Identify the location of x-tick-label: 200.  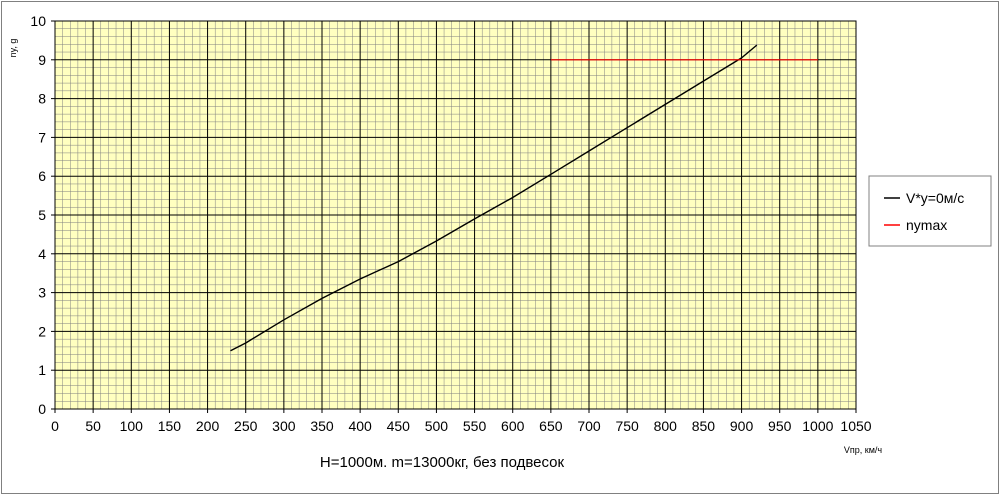
(208, 426).